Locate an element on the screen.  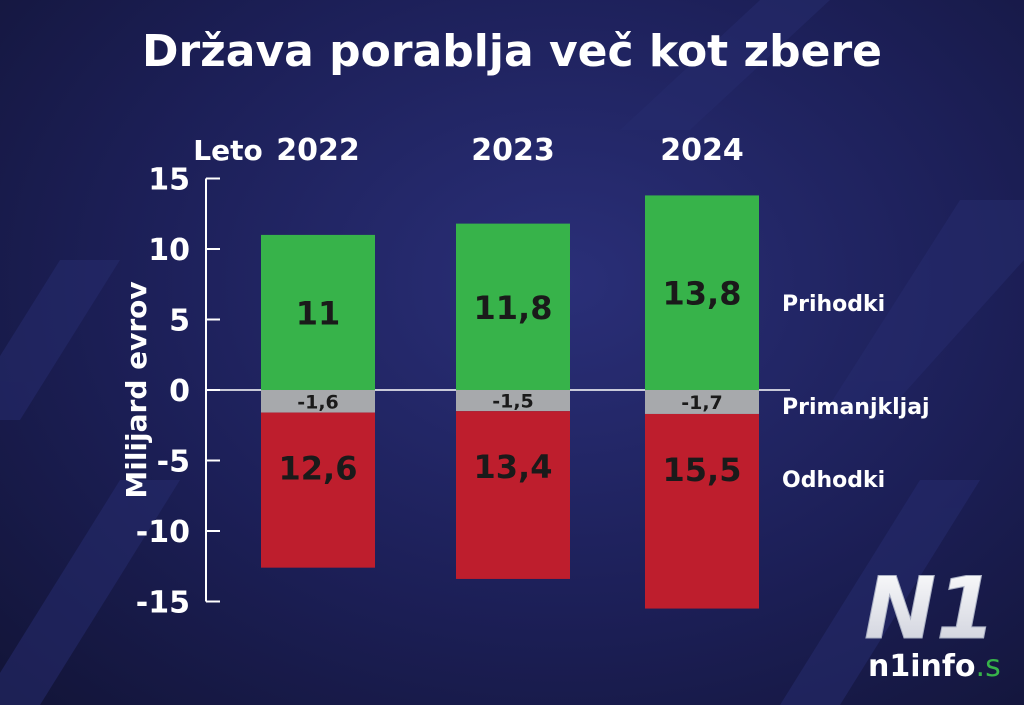
income-value-label: 11 is located at coordinates (318, 313).